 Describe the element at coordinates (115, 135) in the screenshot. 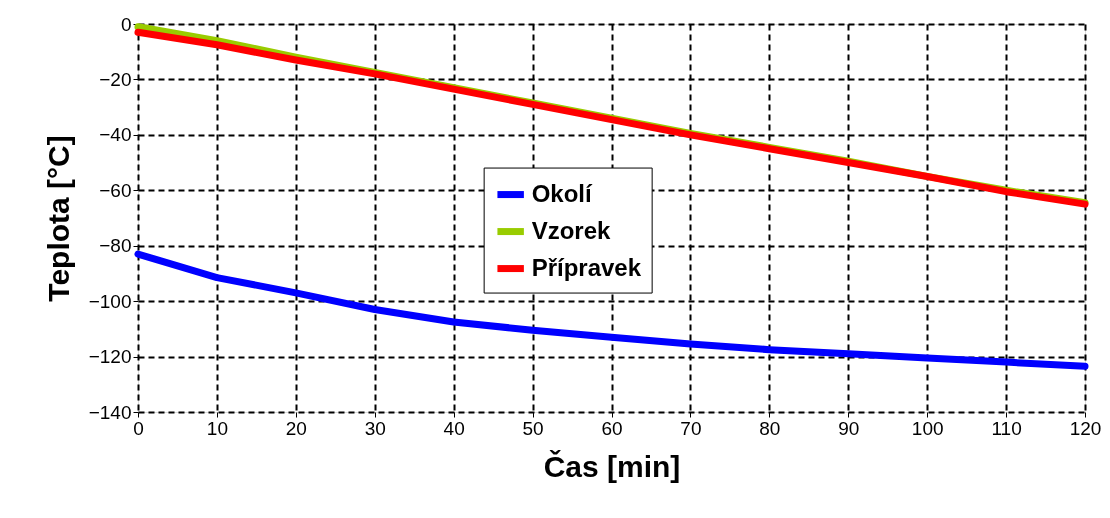

I see `y-tick-label: −40` at that location.